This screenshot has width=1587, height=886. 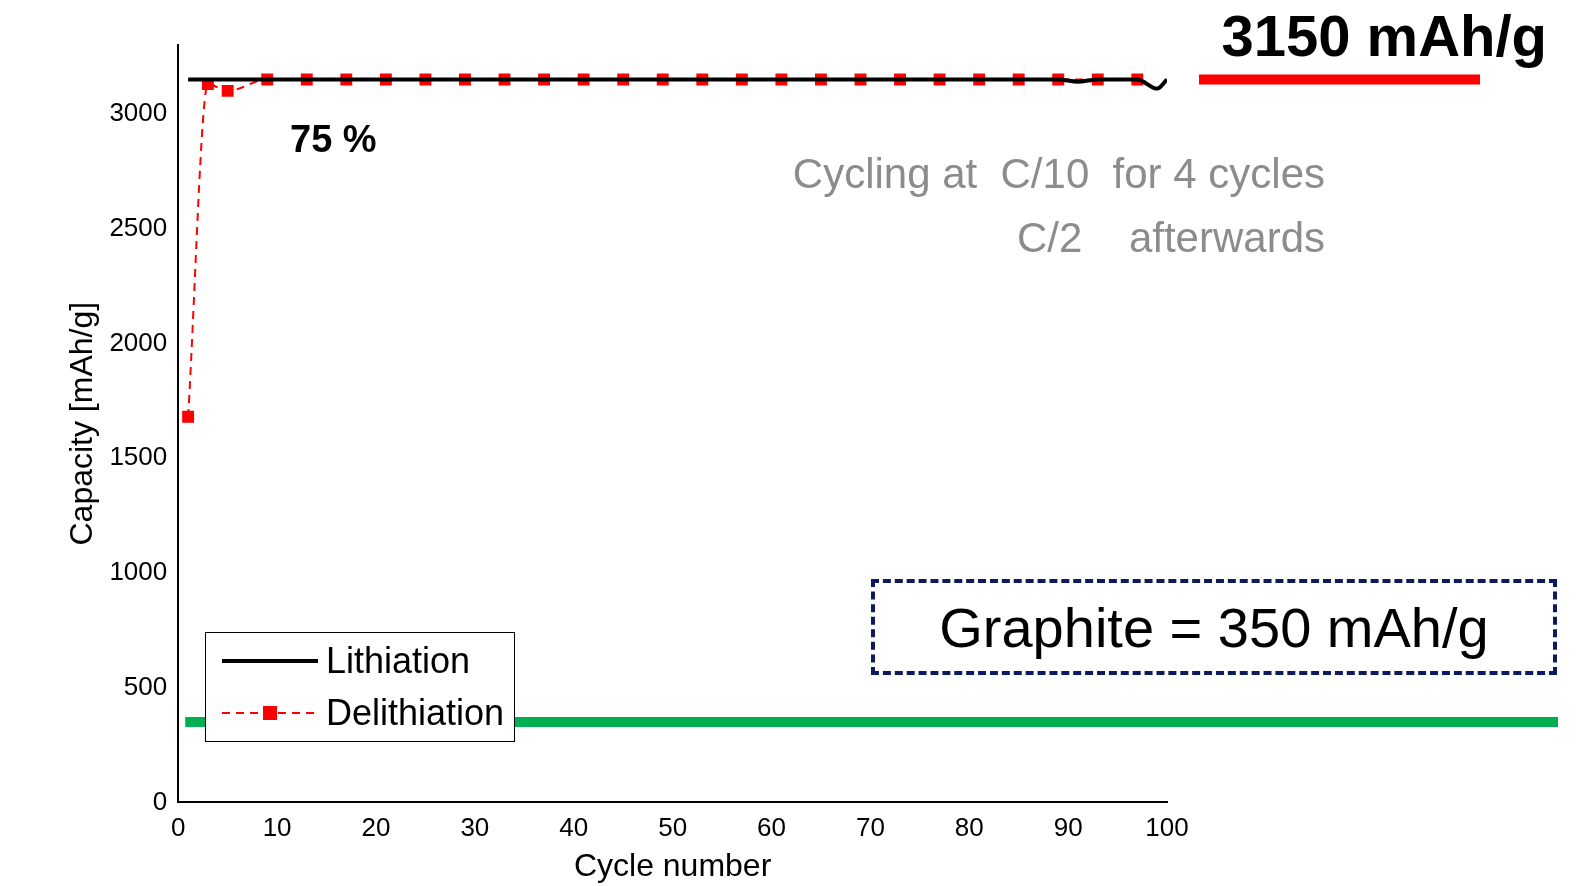 What do you see at coordinates (376, 827) in the screenshot?
I see `x-tick-label: 20` at bounding box center [376, 827].